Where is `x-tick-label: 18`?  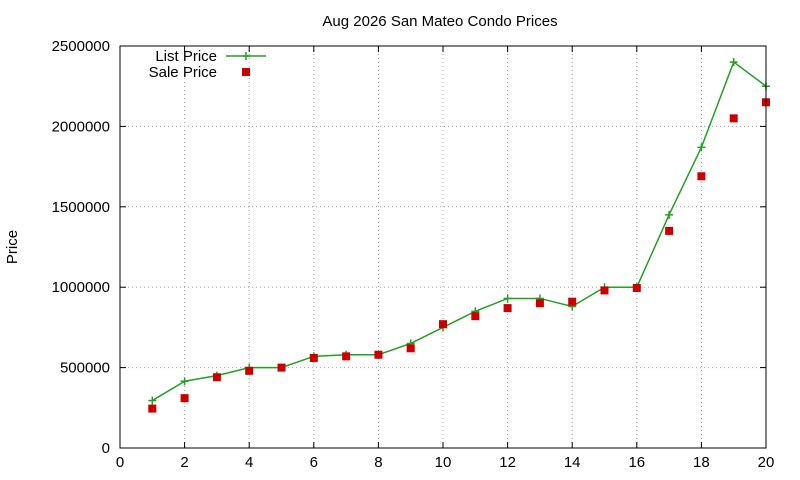 x-tick-label: 18 is located at coordinates (701, 462).